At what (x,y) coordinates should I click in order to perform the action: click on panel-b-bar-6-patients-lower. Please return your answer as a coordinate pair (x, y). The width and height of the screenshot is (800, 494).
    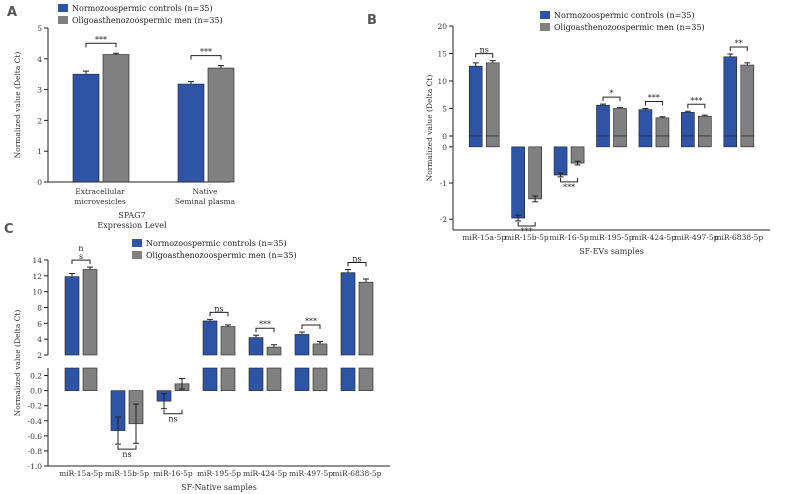
    Looking at the image, I should click on (705, 141).